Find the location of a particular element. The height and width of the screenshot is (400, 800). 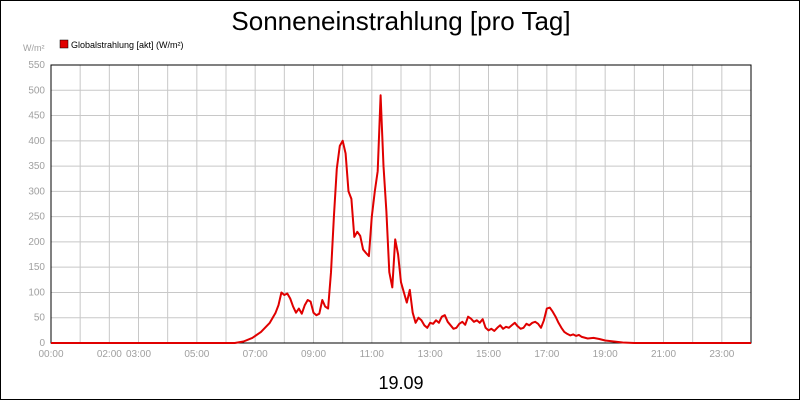

x-tick-label: 17:00 is located at coordinates (546, 354).